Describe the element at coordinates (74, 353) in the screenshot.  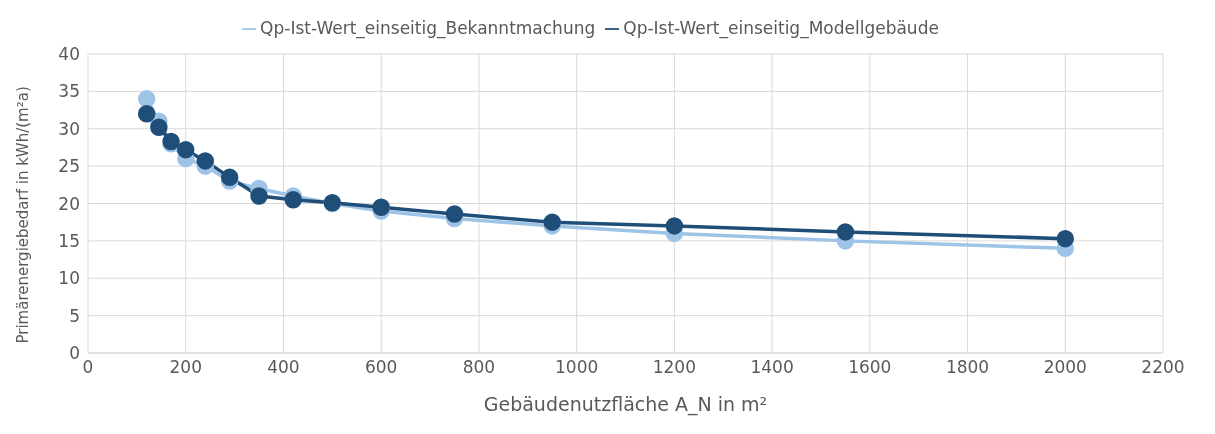
I see `y-tick-label: 0` at that location.